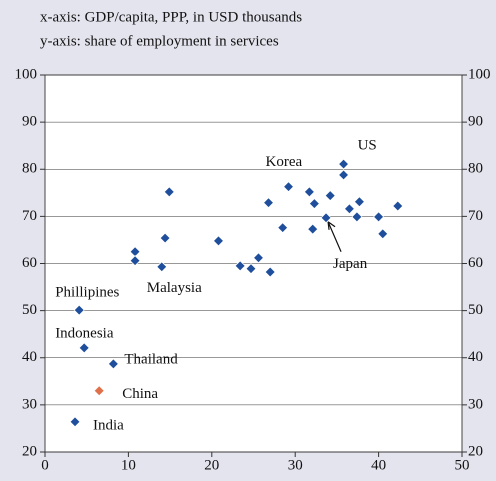 The width and height of the screenshot is (496, 481). Describe the element at coordinates (29, 357) in the screenshot. I see `y-tick-label: 40` at that location.